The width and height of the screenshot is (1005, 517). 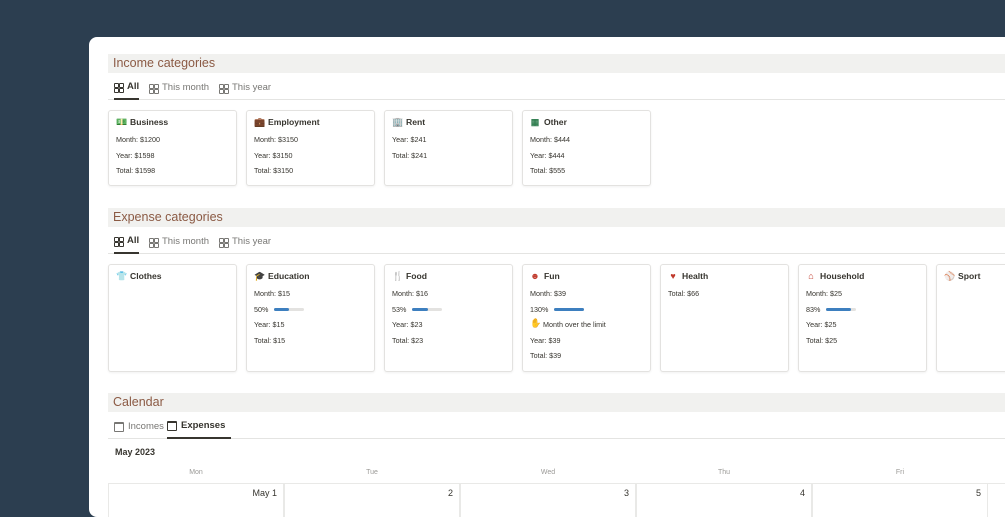 I want to click on expense-card-clothes: 👕 Clothes, so click(x=172, y=318).